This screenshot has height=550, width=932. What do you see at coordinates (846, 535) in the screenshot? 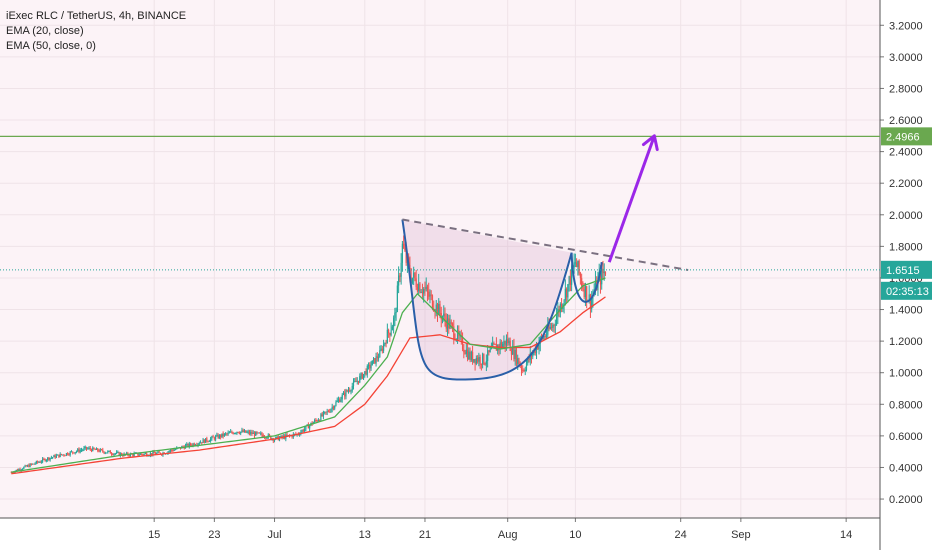
I see `x-tick-label: 14` at bounding box center [846, 535].